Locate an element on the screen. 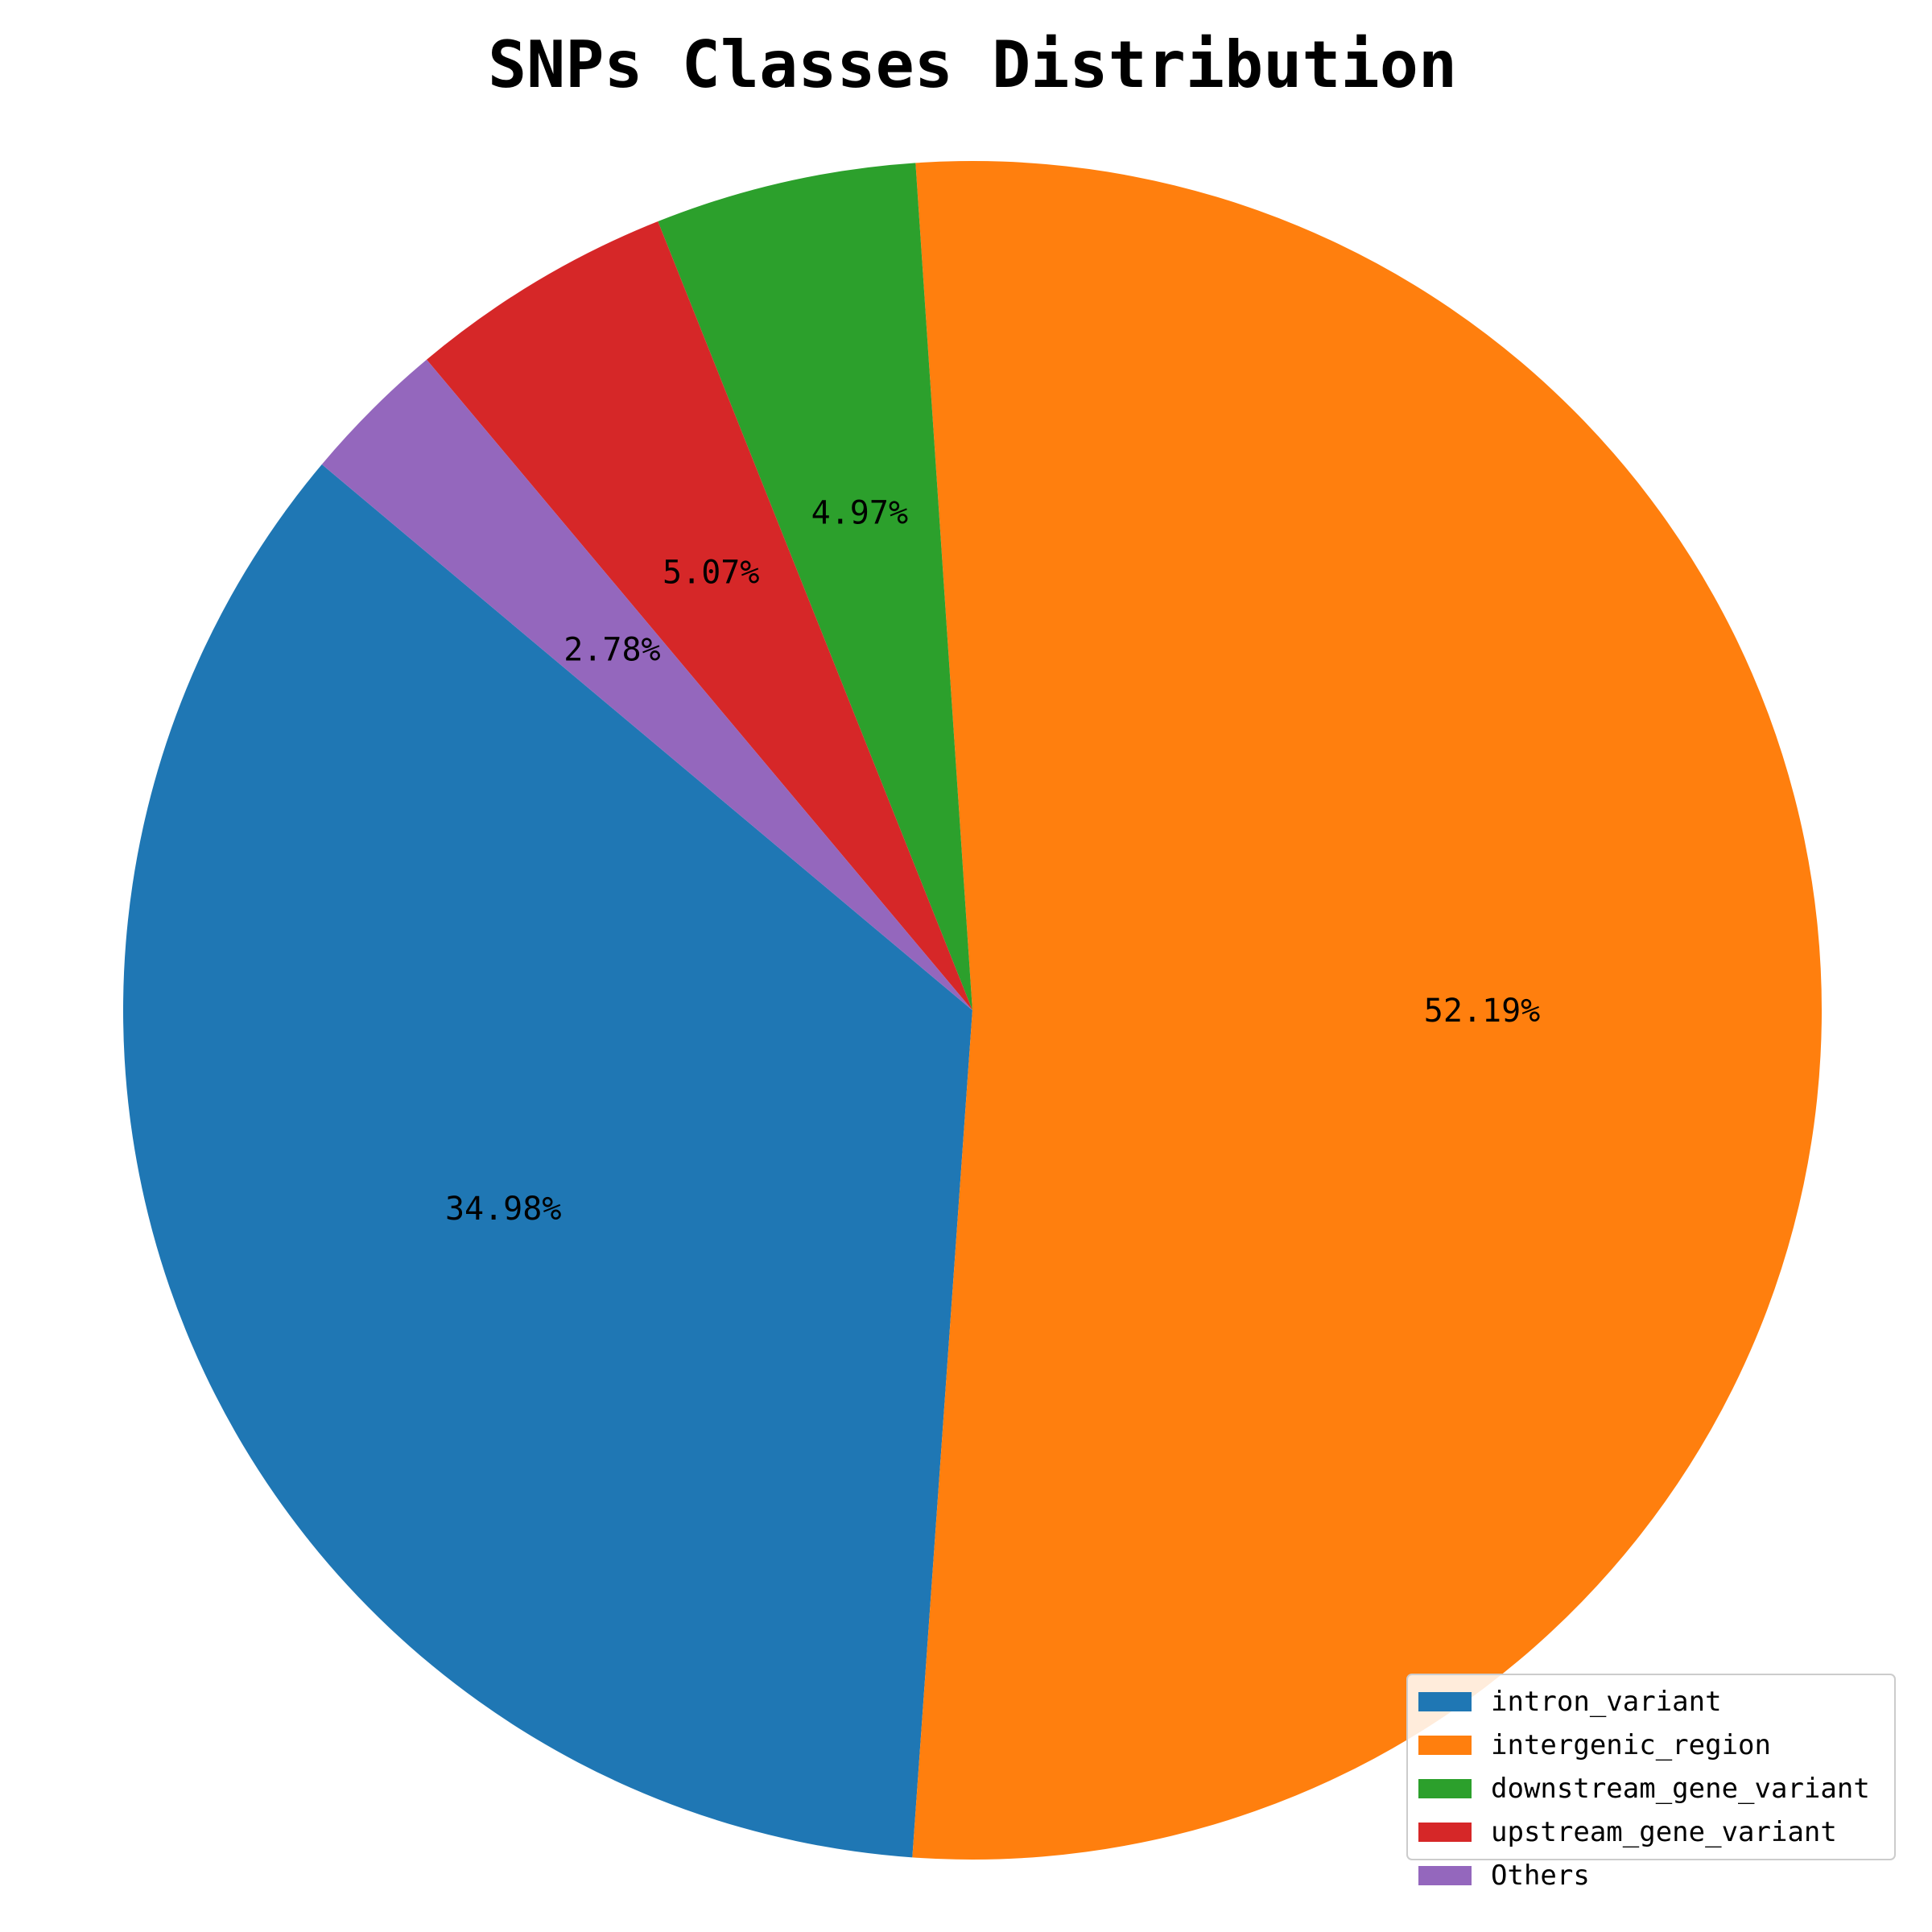 The image size is (1932, 1932). legend-label: intergenic_region is located at coordinates (1631, 1745).